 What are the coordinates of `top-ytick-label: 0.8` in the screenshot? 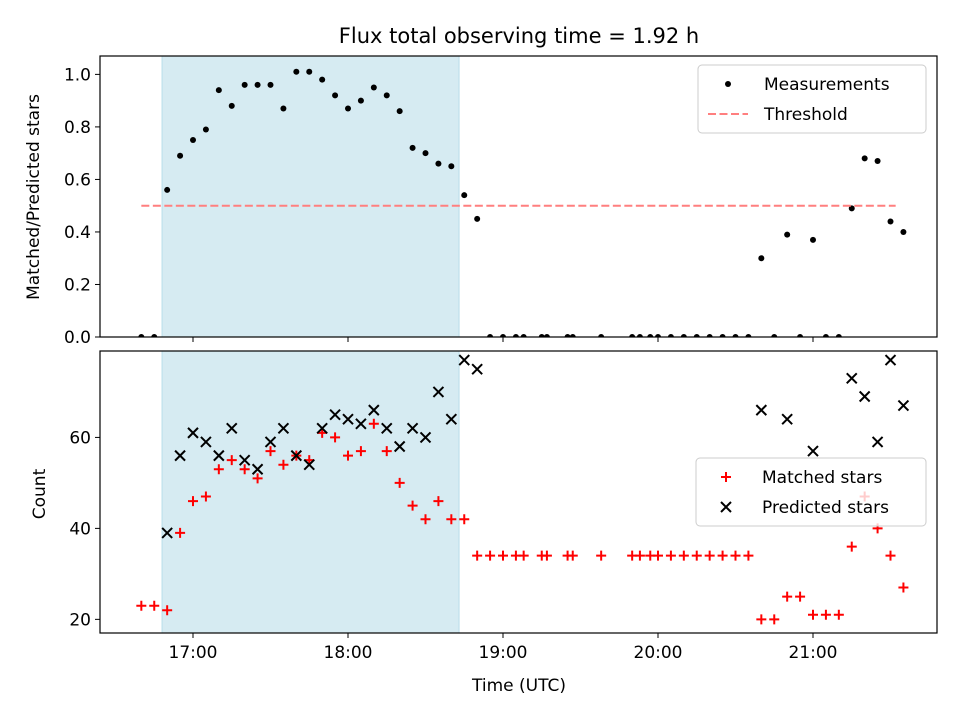 It's located at (77, 128).